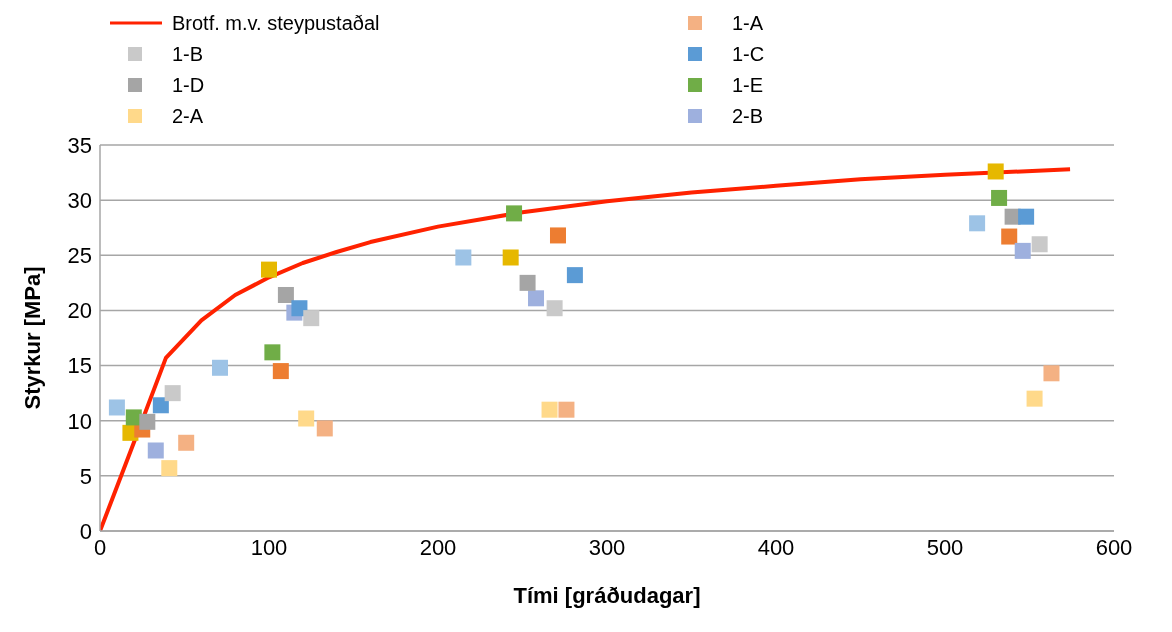 Image resolution: width=1172 pixels, height=632 pixels. I want to click on x-tick-label: 400, so click(776, 547).